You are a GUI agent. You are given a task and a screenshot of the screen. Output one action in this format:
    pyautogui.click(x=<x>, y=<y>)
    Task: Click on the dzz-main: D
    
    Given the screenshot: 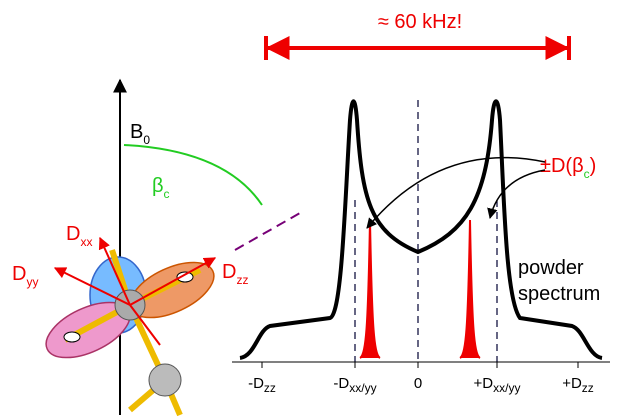 What is the action you would take?
    pyautogui.click(x=229, y=272)
    